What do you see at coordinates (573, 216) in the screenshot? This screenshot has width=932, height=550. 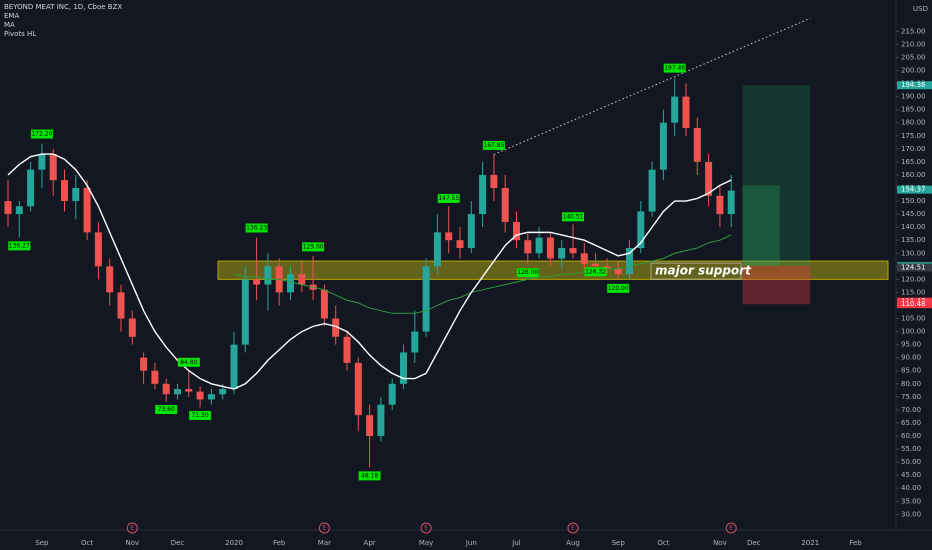 I see `pivot-label: 140.51` at bounding box center [573, 216].